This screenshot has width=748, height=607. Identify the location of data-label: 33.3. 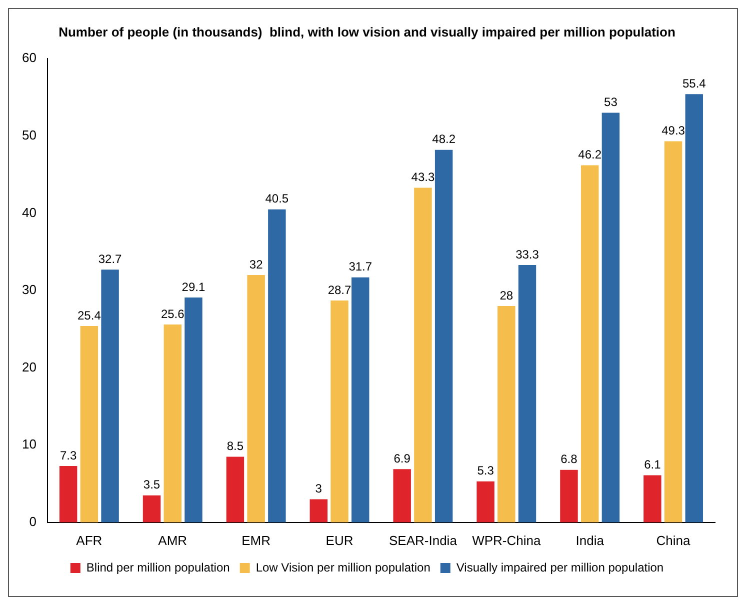
(528, 254).